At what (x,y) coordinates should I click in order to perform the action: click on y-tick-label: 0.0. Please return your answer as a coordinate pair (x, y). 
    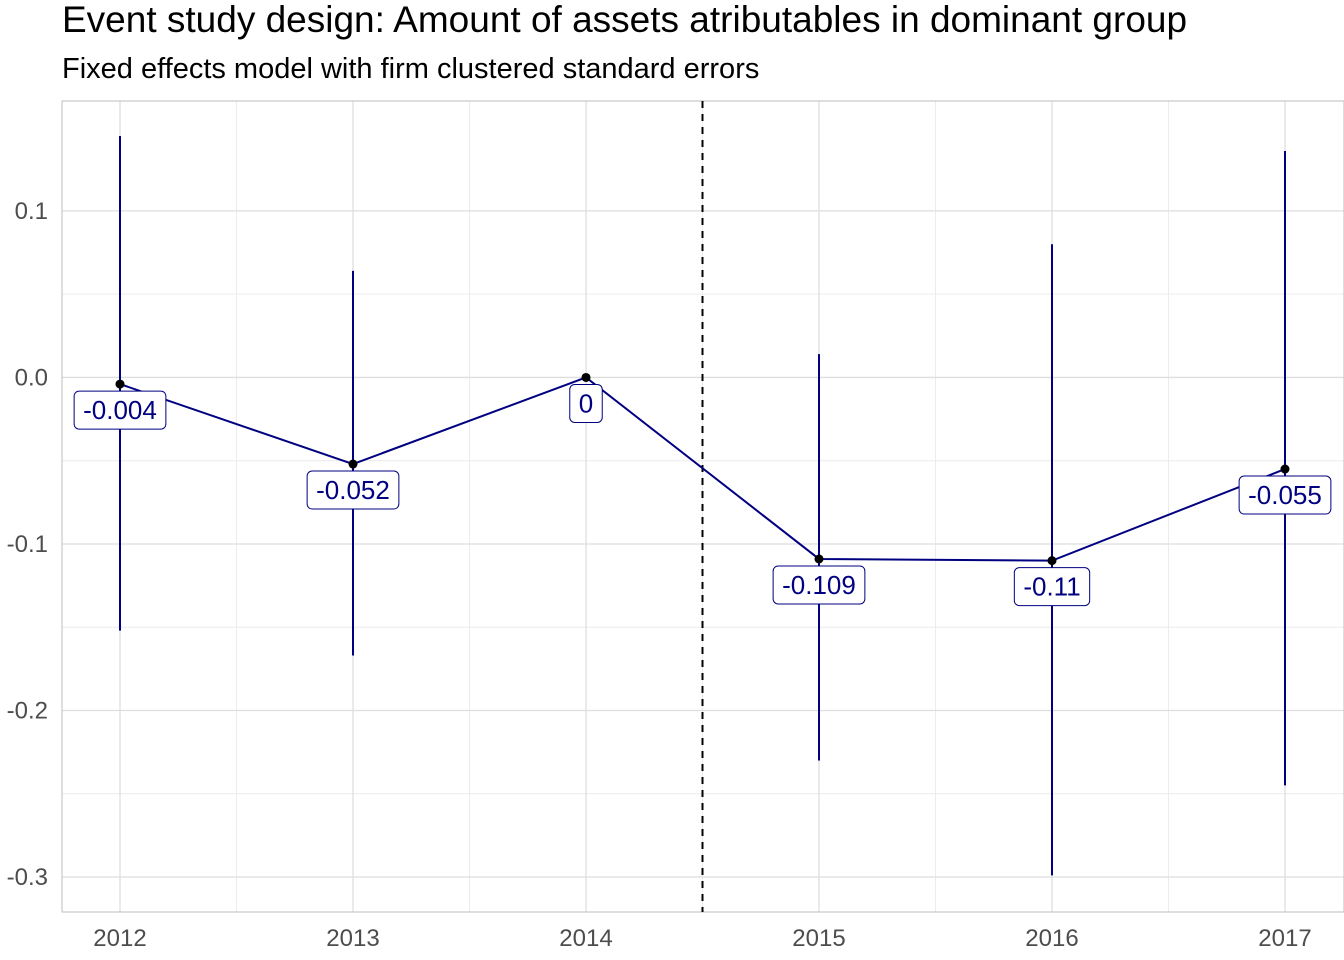
    Looking at the image, I should click on (31, 377).